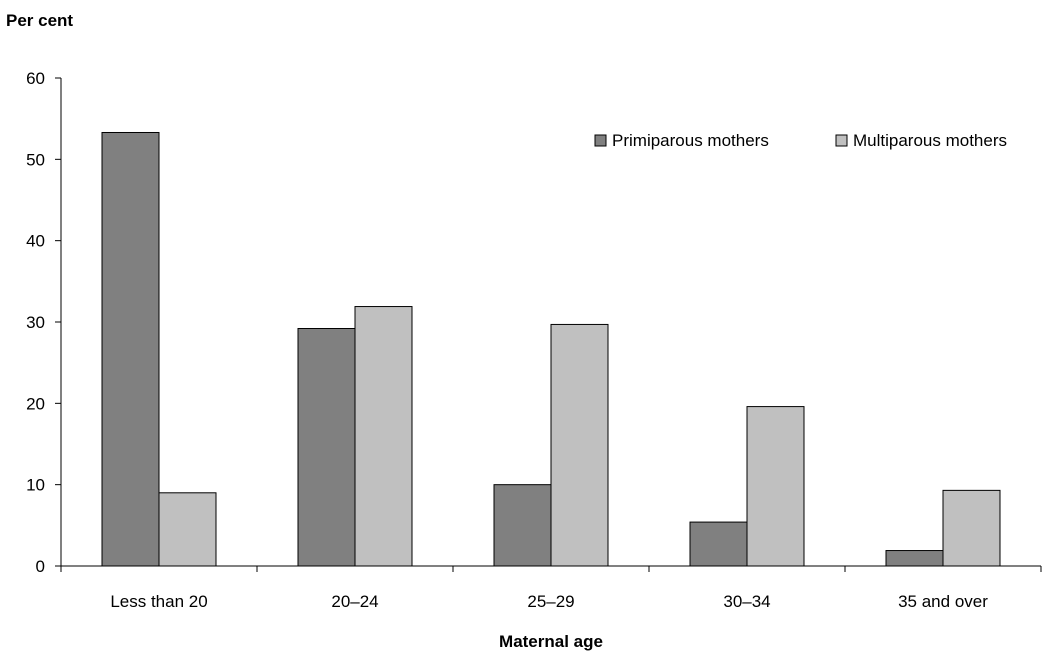 The image size is (1061, 660). What do you see at coordinates (35, 403) in the screenshot?
I see `y-tick-label-20: 20` at bounding box center [35, 403].